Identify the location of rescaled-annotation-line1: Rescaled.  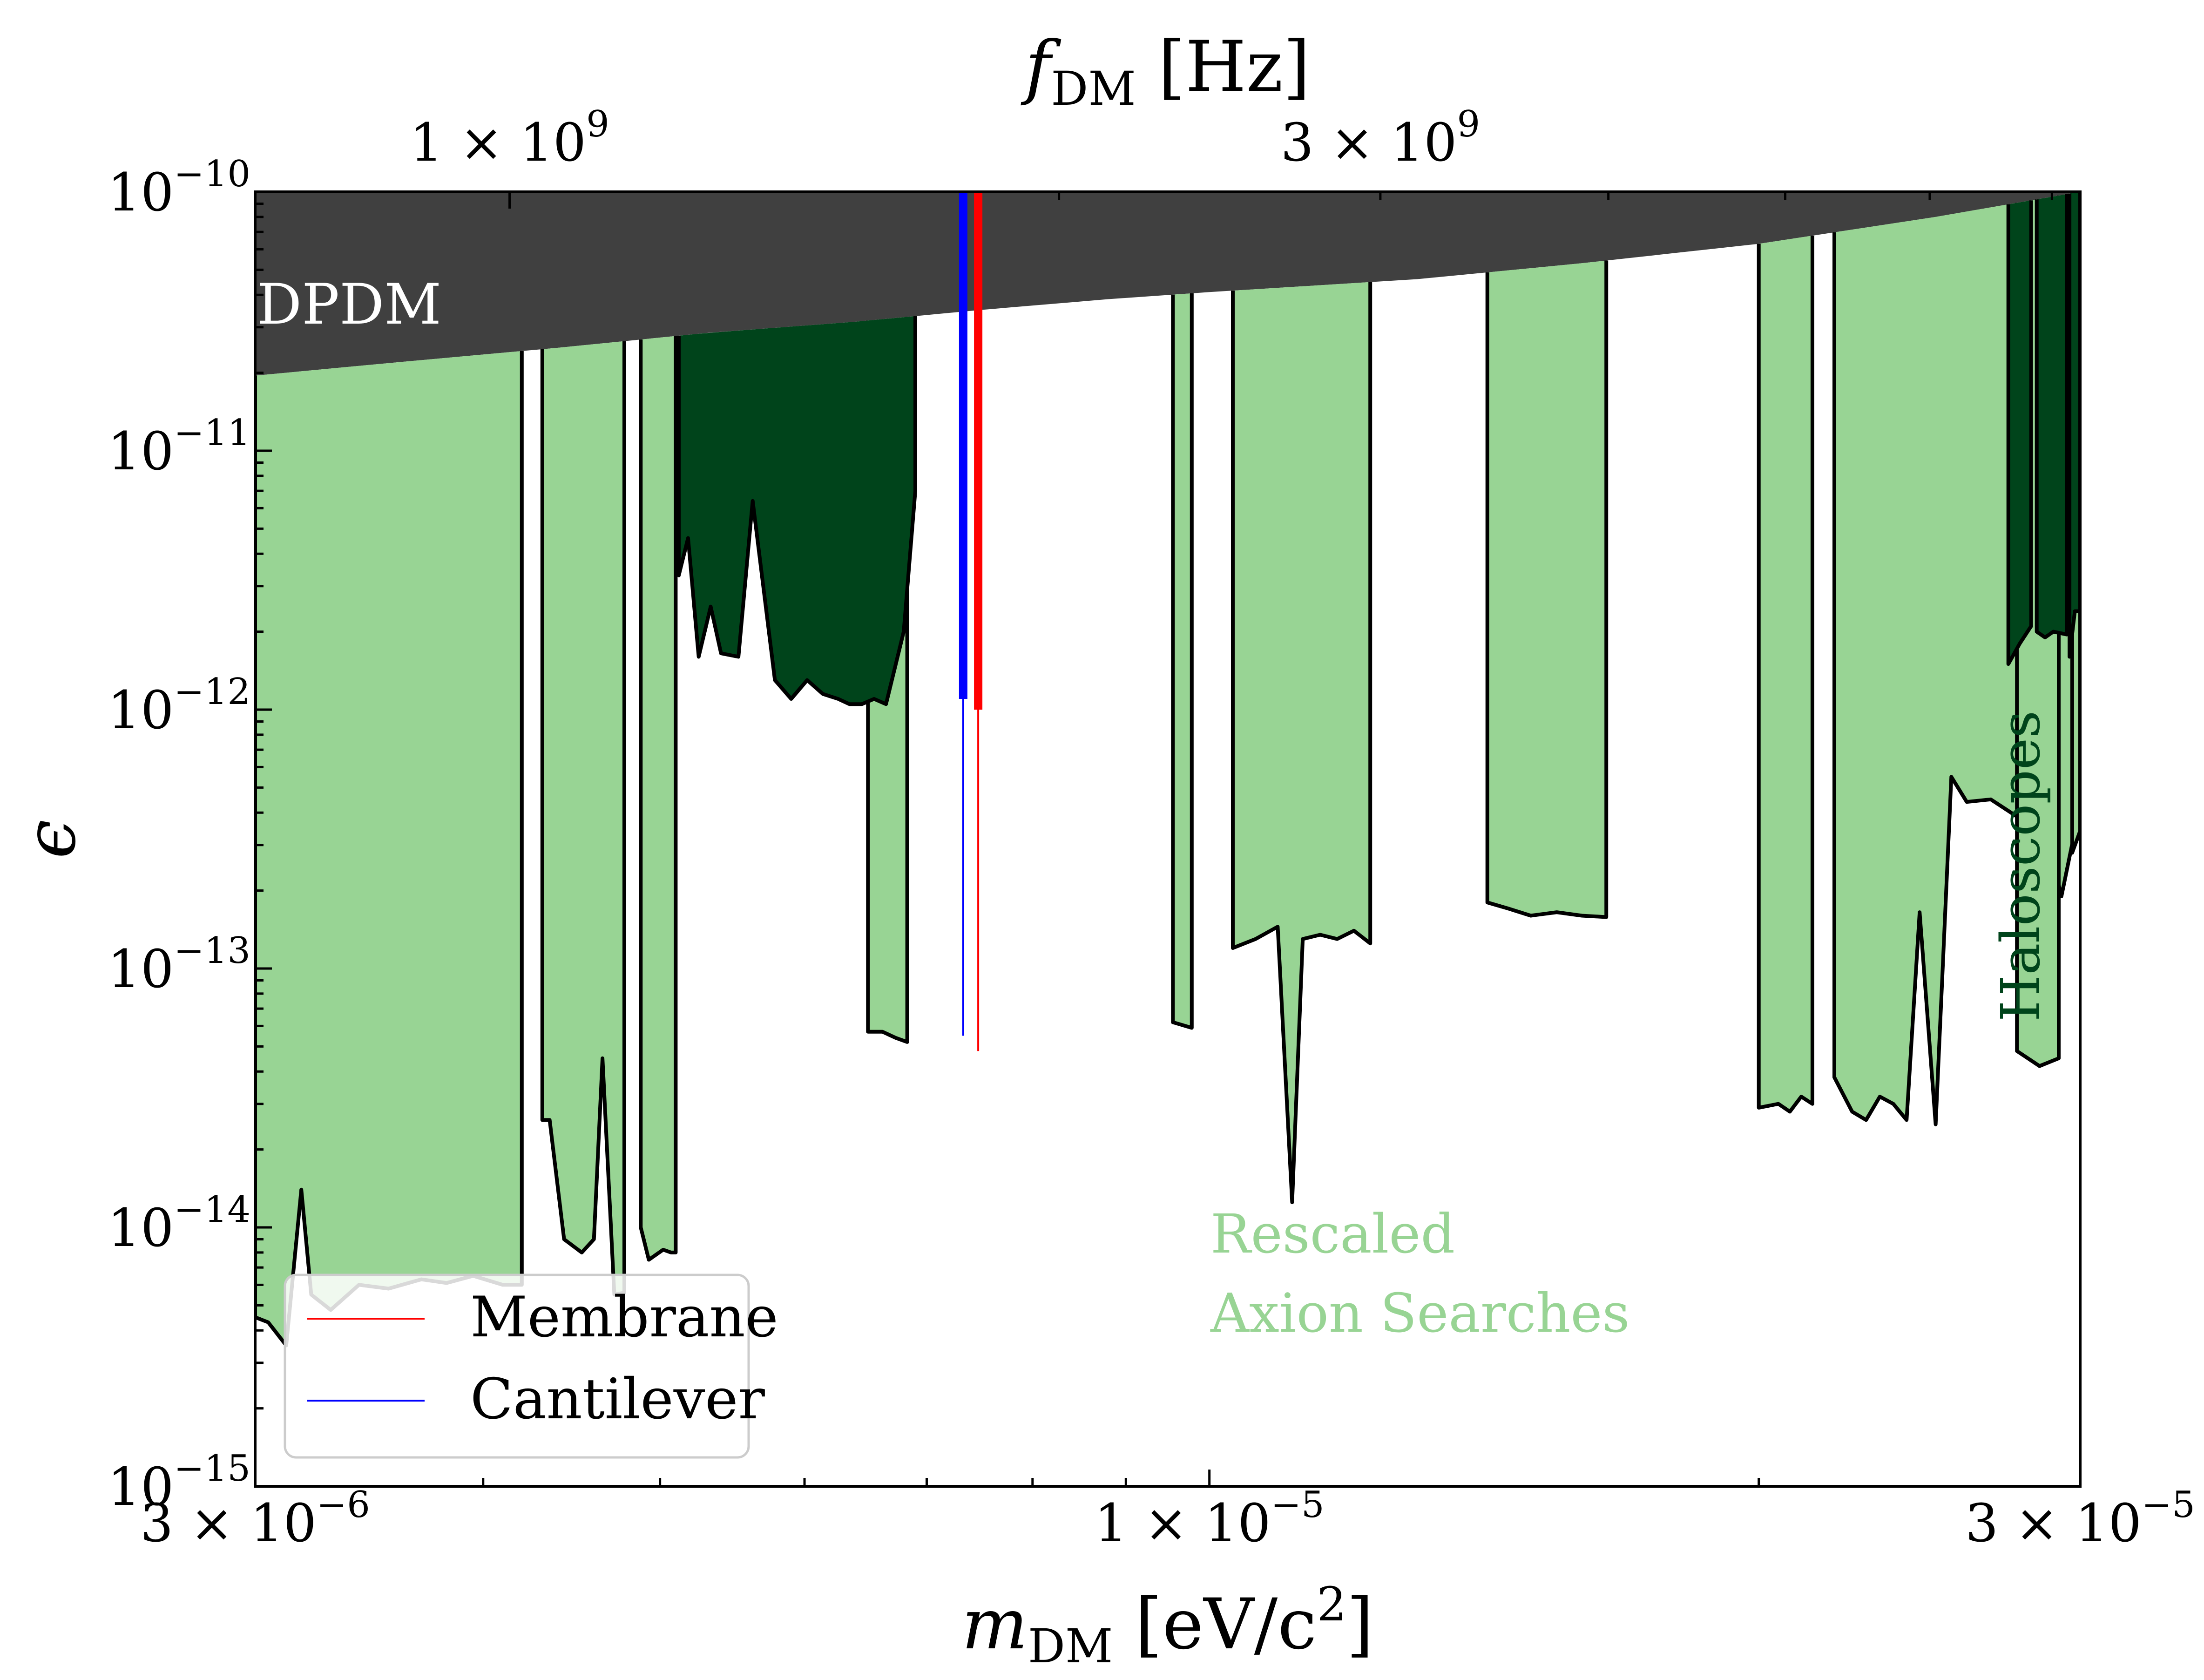
(1332, 1234).